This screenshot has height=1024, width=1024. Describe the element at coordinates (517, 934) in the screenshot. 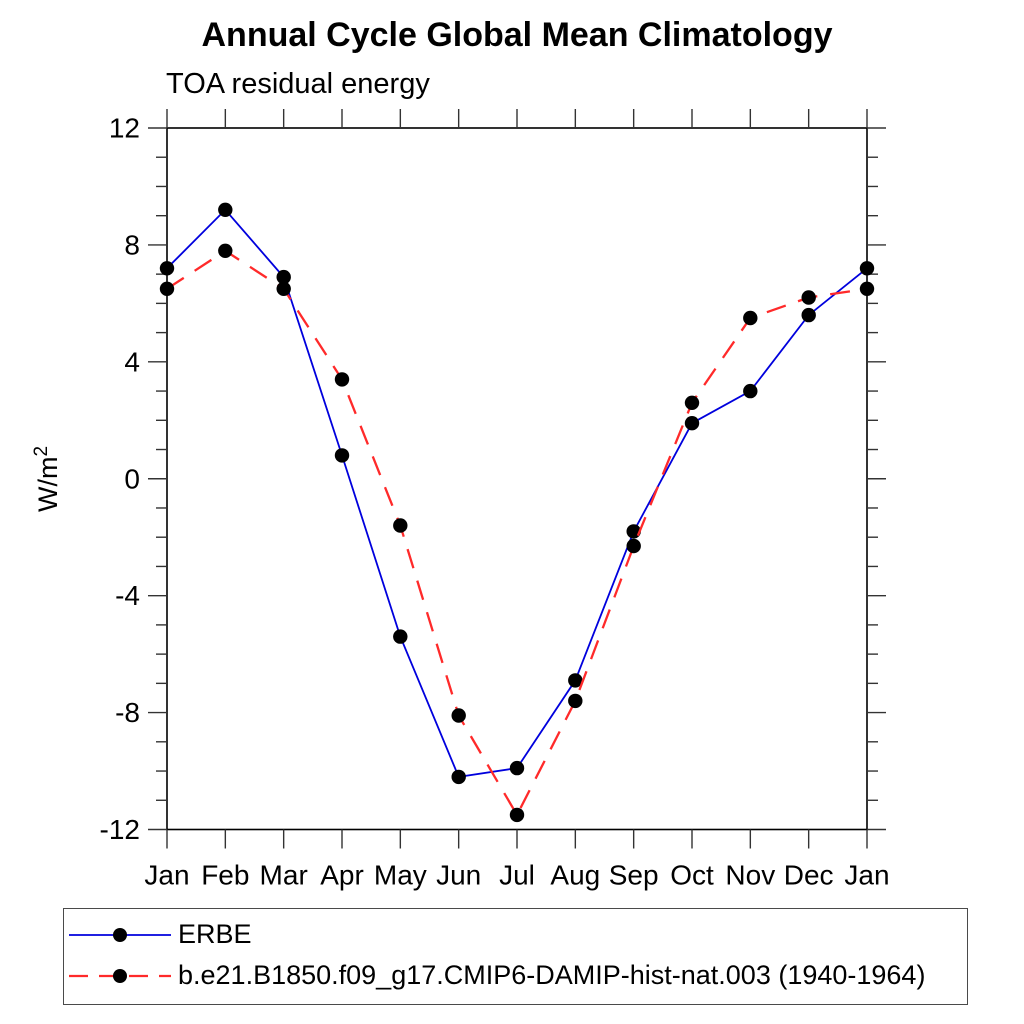

I see `legend-item-erbe: ERBE` at that location.